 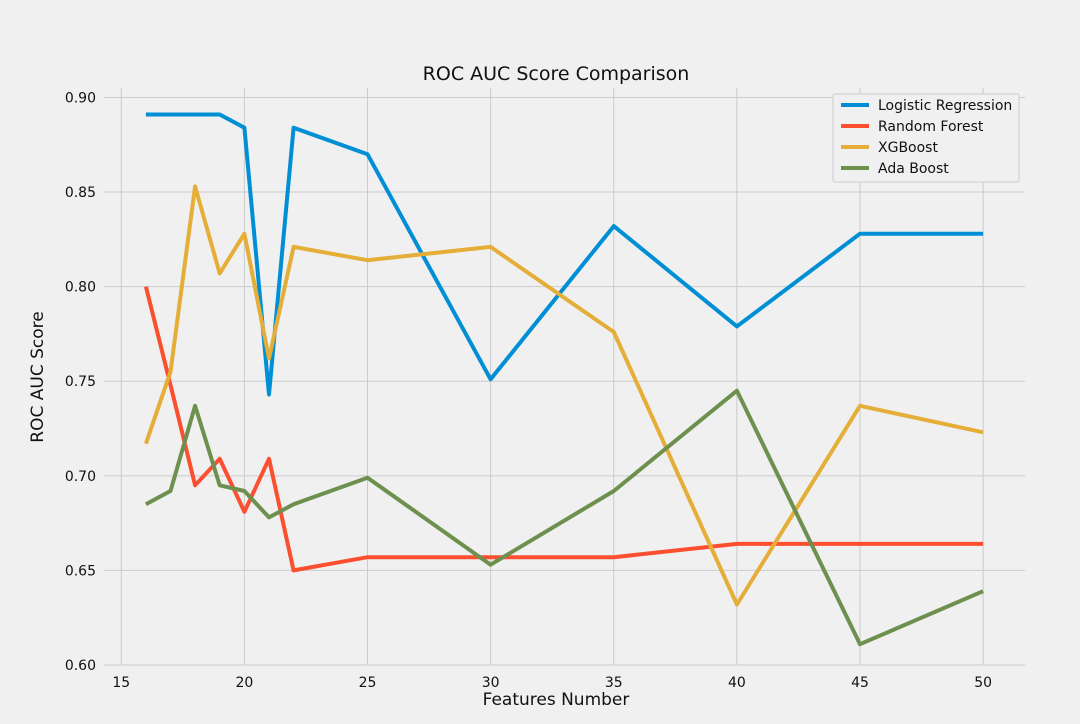 I want to click on legend-box, so click(x=926, y=138).